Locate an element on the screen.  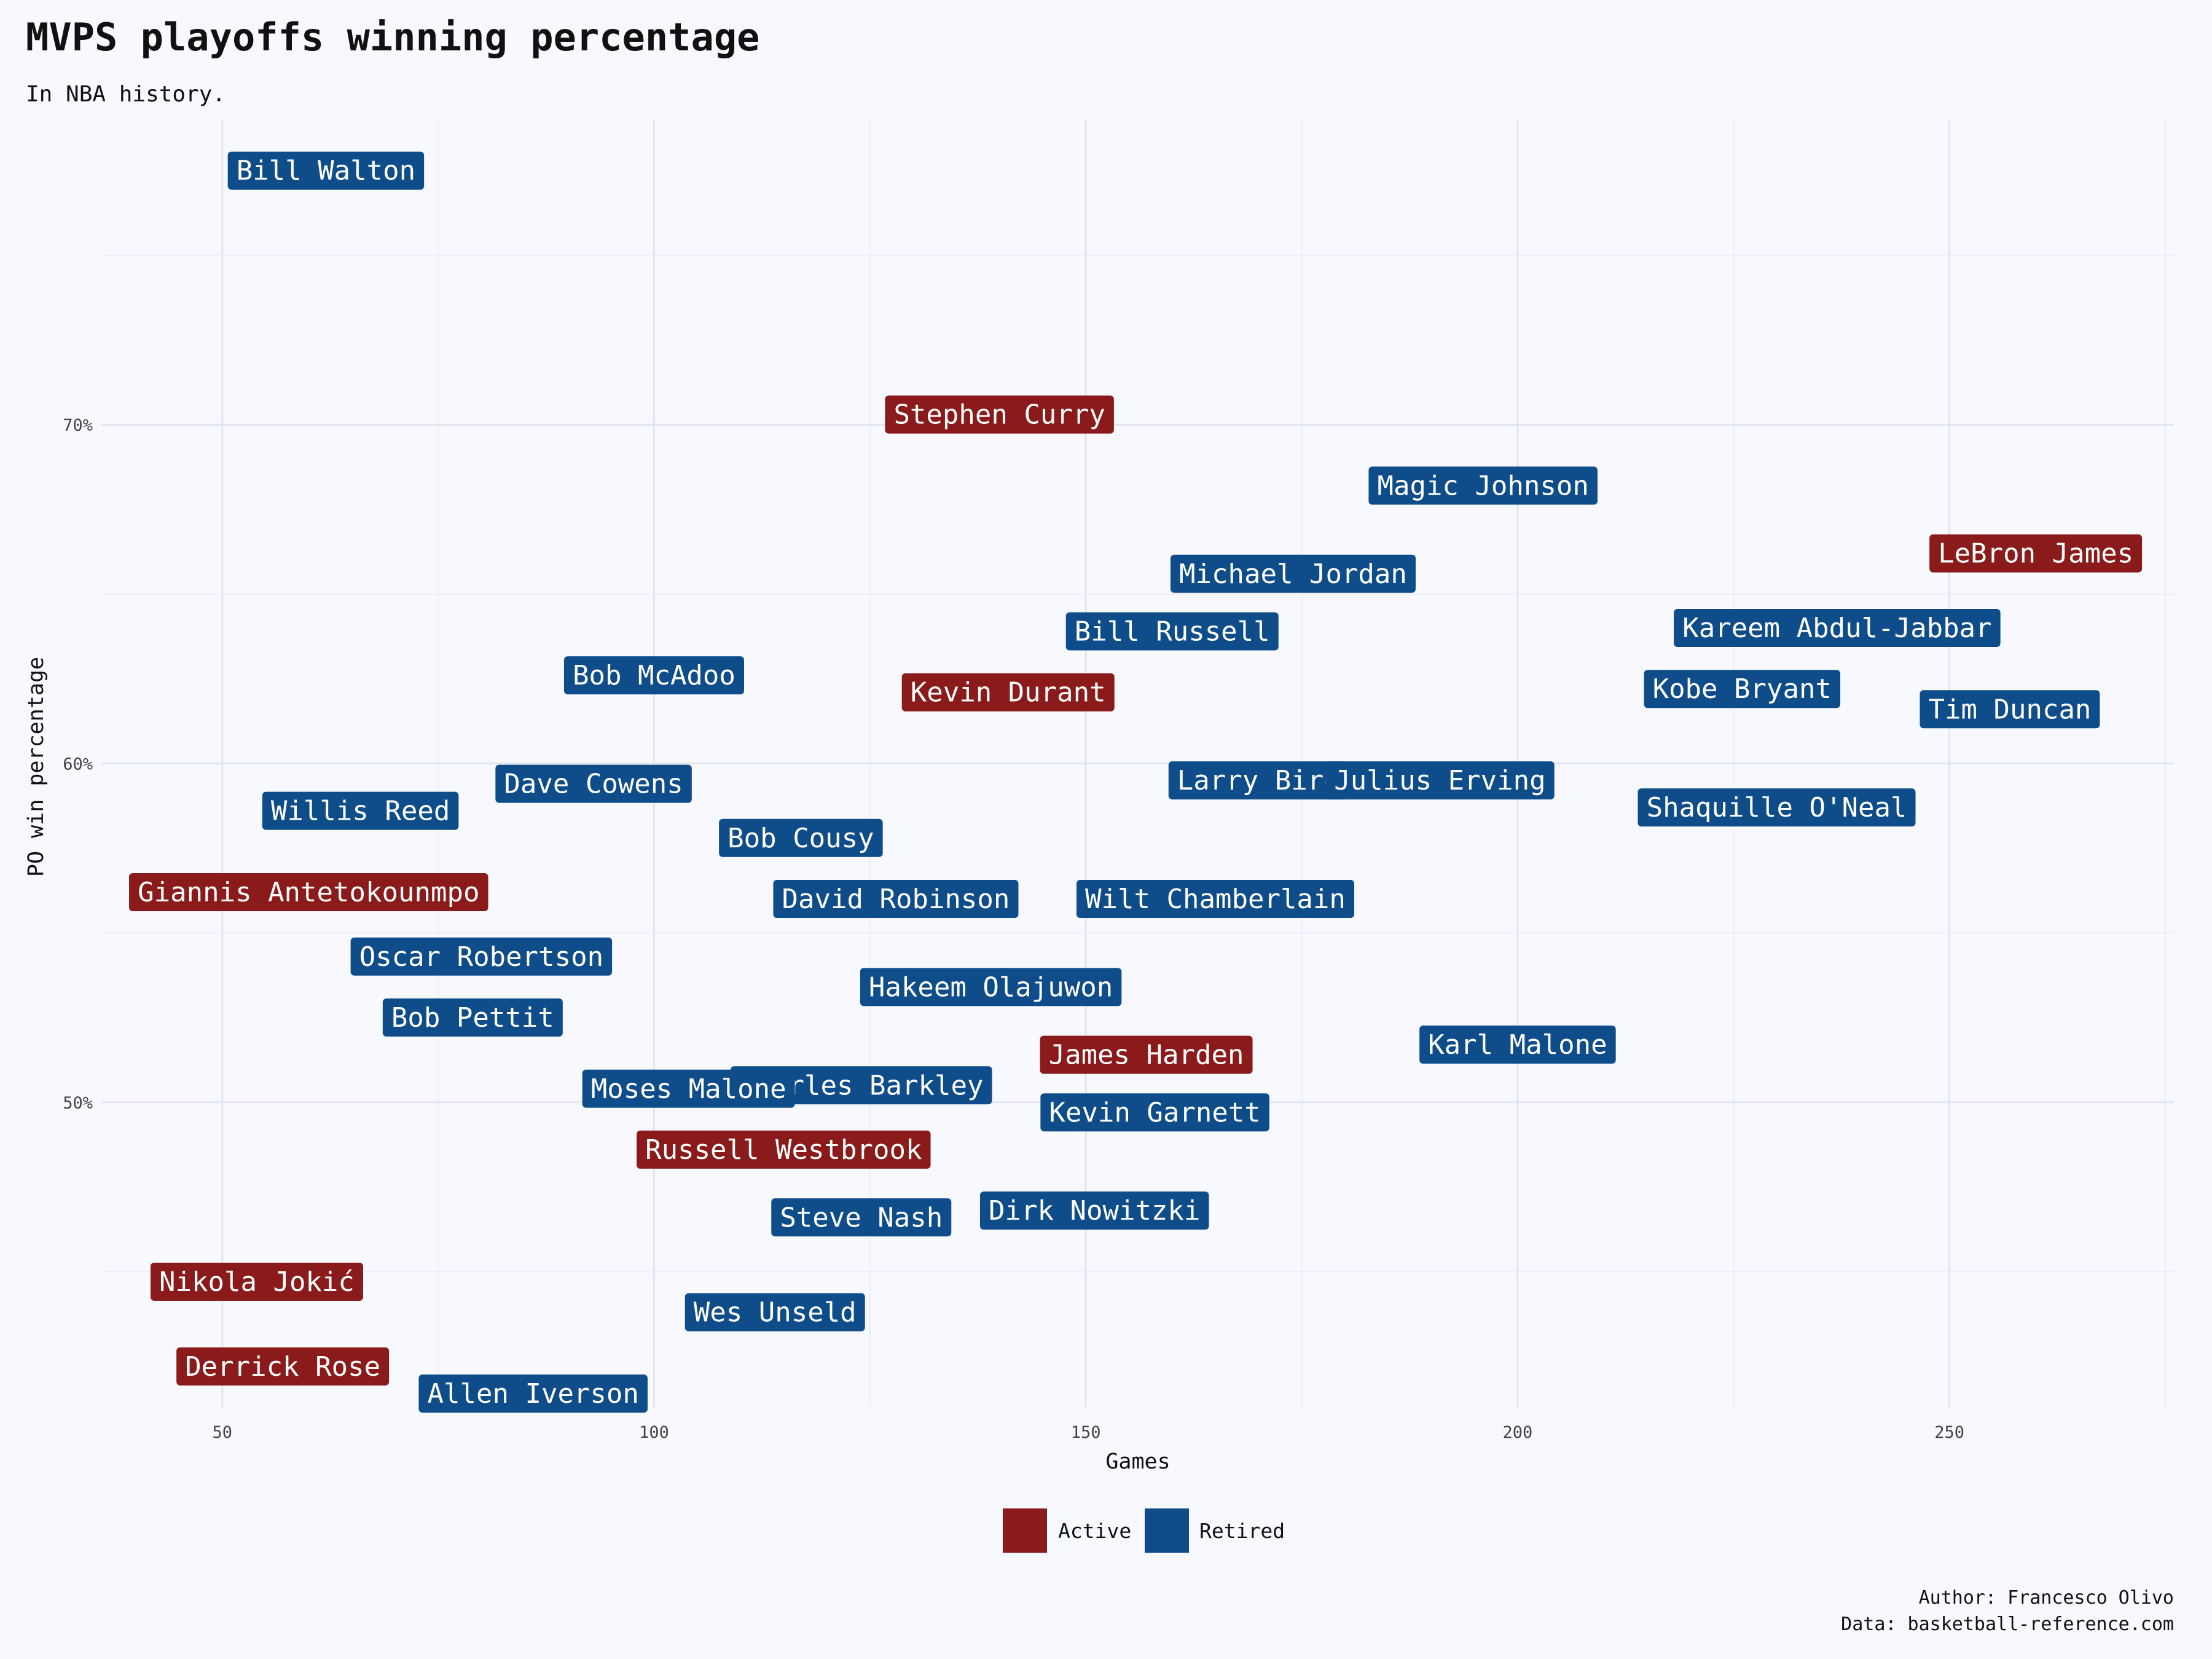
point-label: Karl Malone is located at coordinates (1517, 1045).